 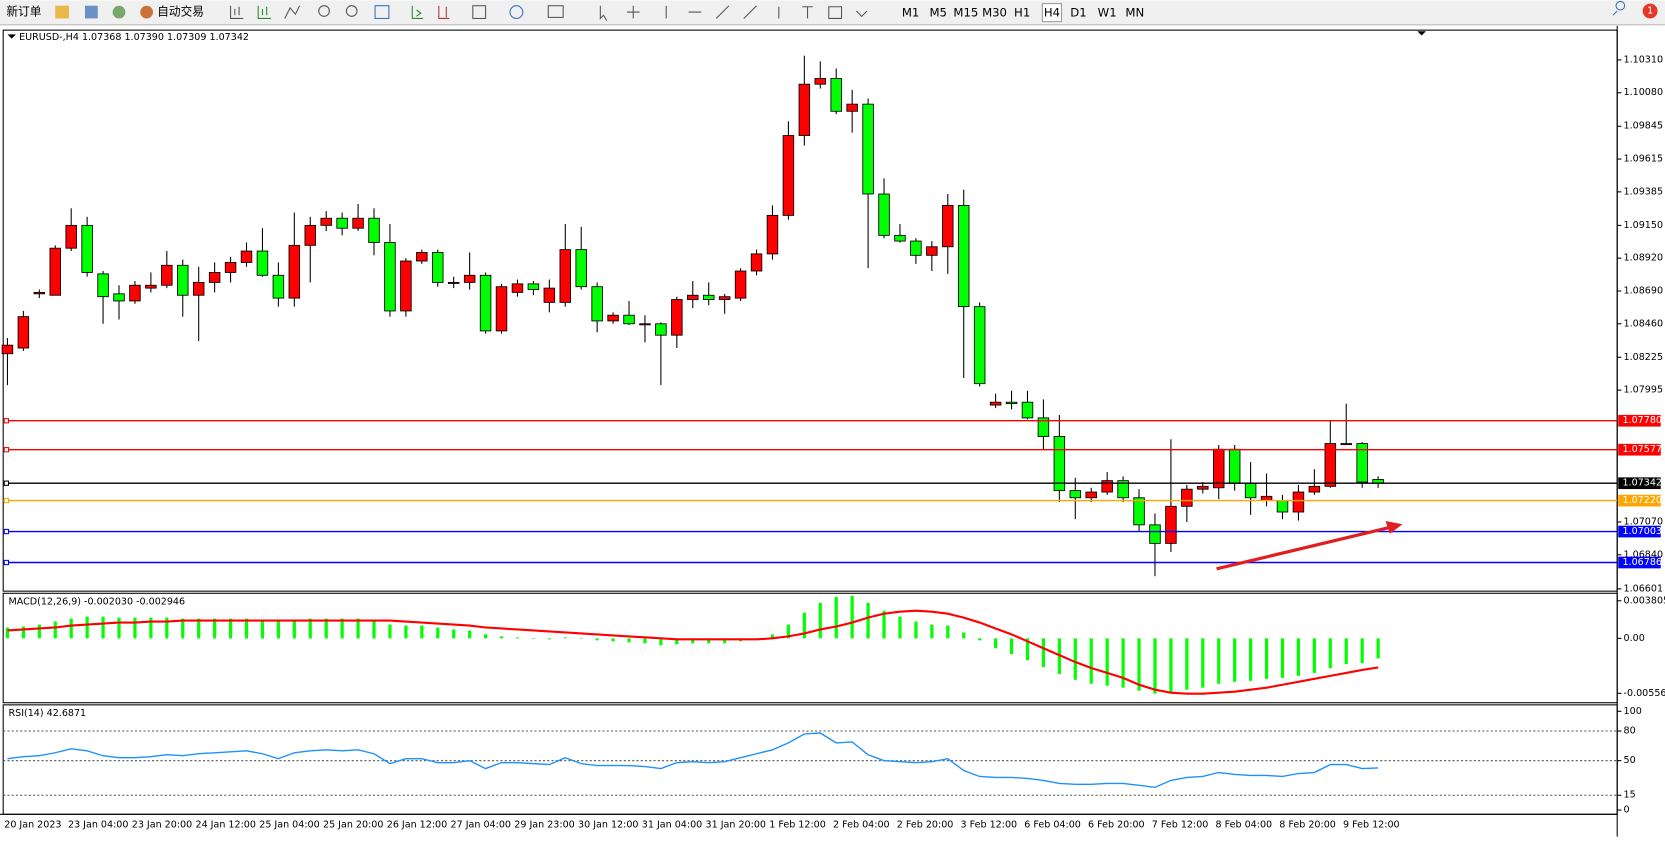 I want to click on y-tick-label: 1.07995, so click(x=1643, y=390).